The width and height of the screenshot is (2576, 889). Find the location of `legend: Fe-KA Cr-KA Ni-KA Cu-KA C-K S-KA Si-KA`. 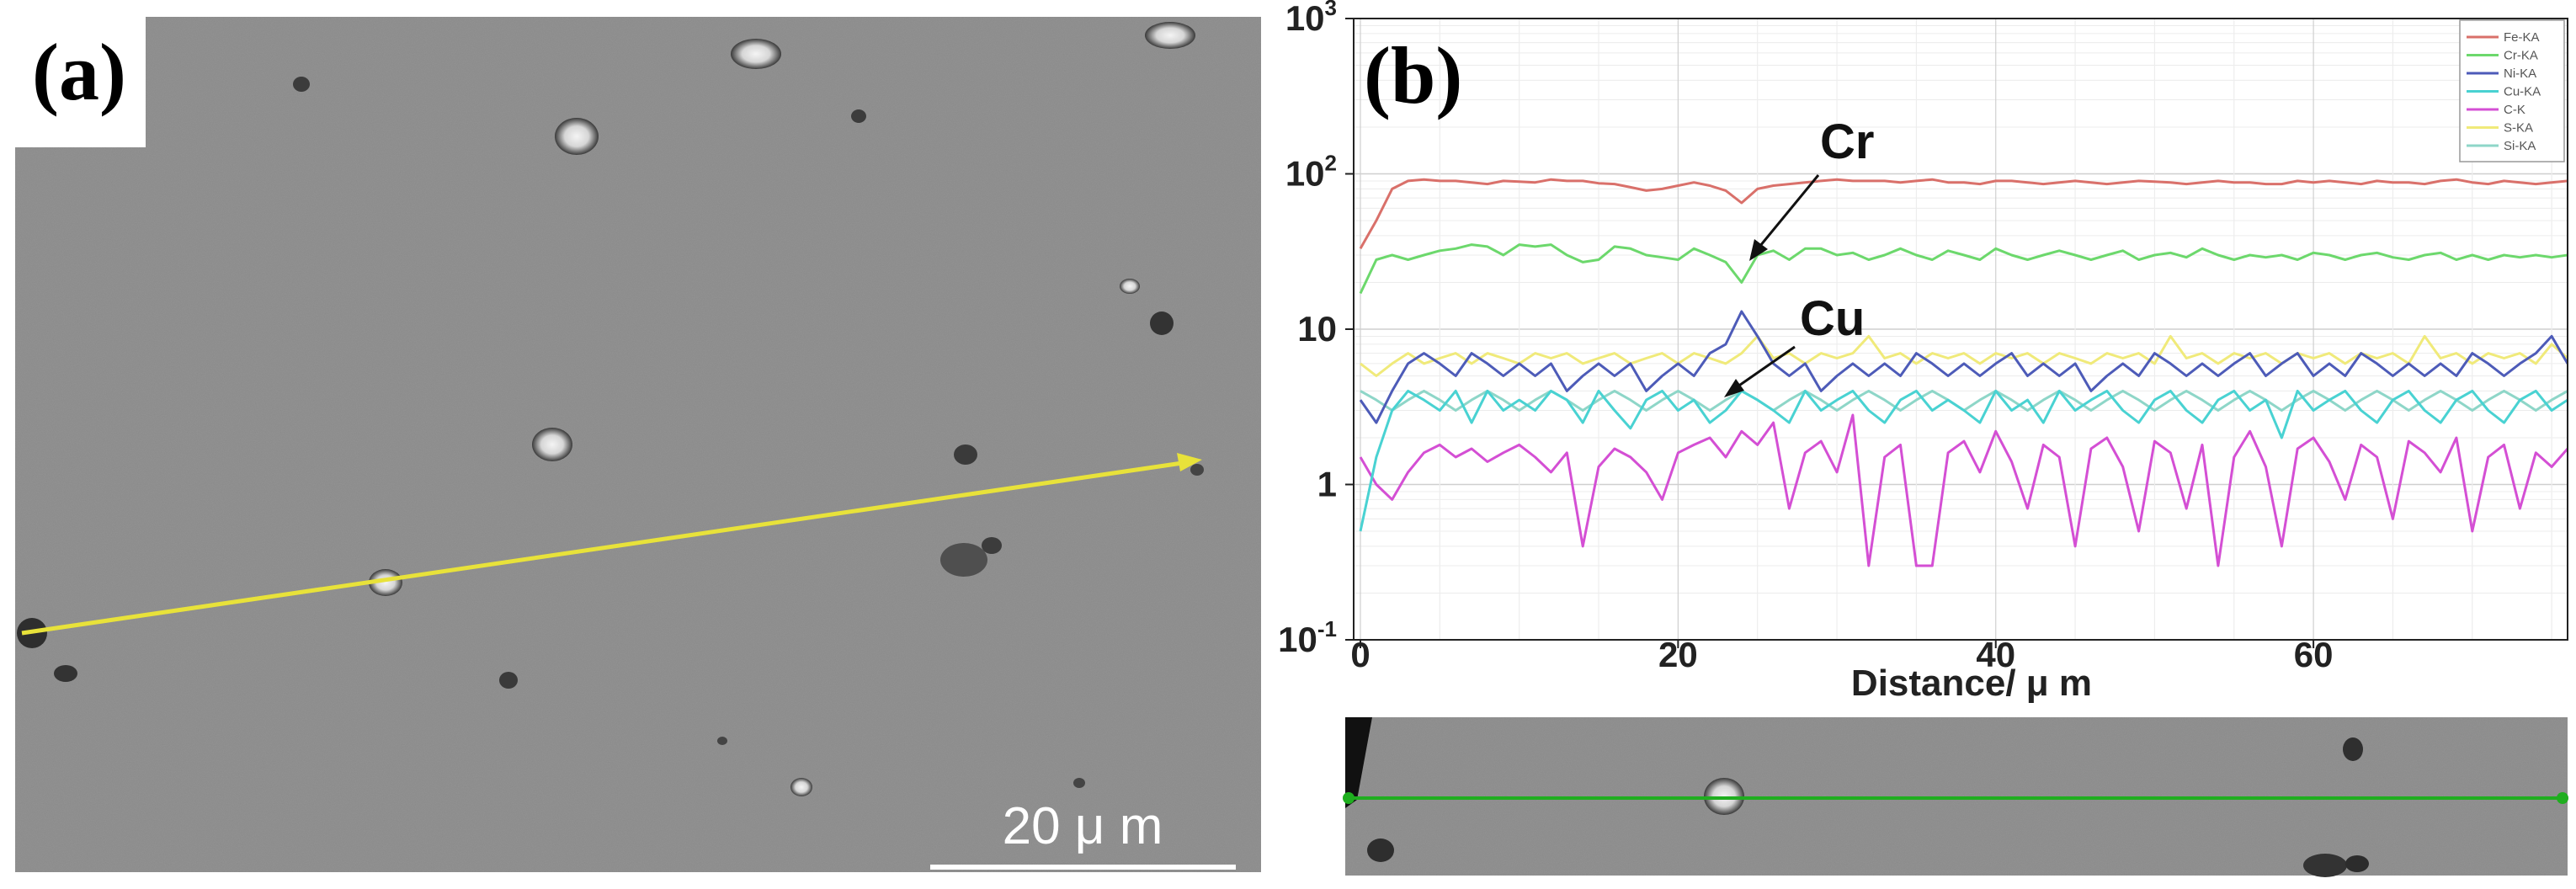

legend: Fe-KA Cr-KA Ni-KA Cu-KA C-K S-KA Si-KA is located at coordinates (2512, 90).